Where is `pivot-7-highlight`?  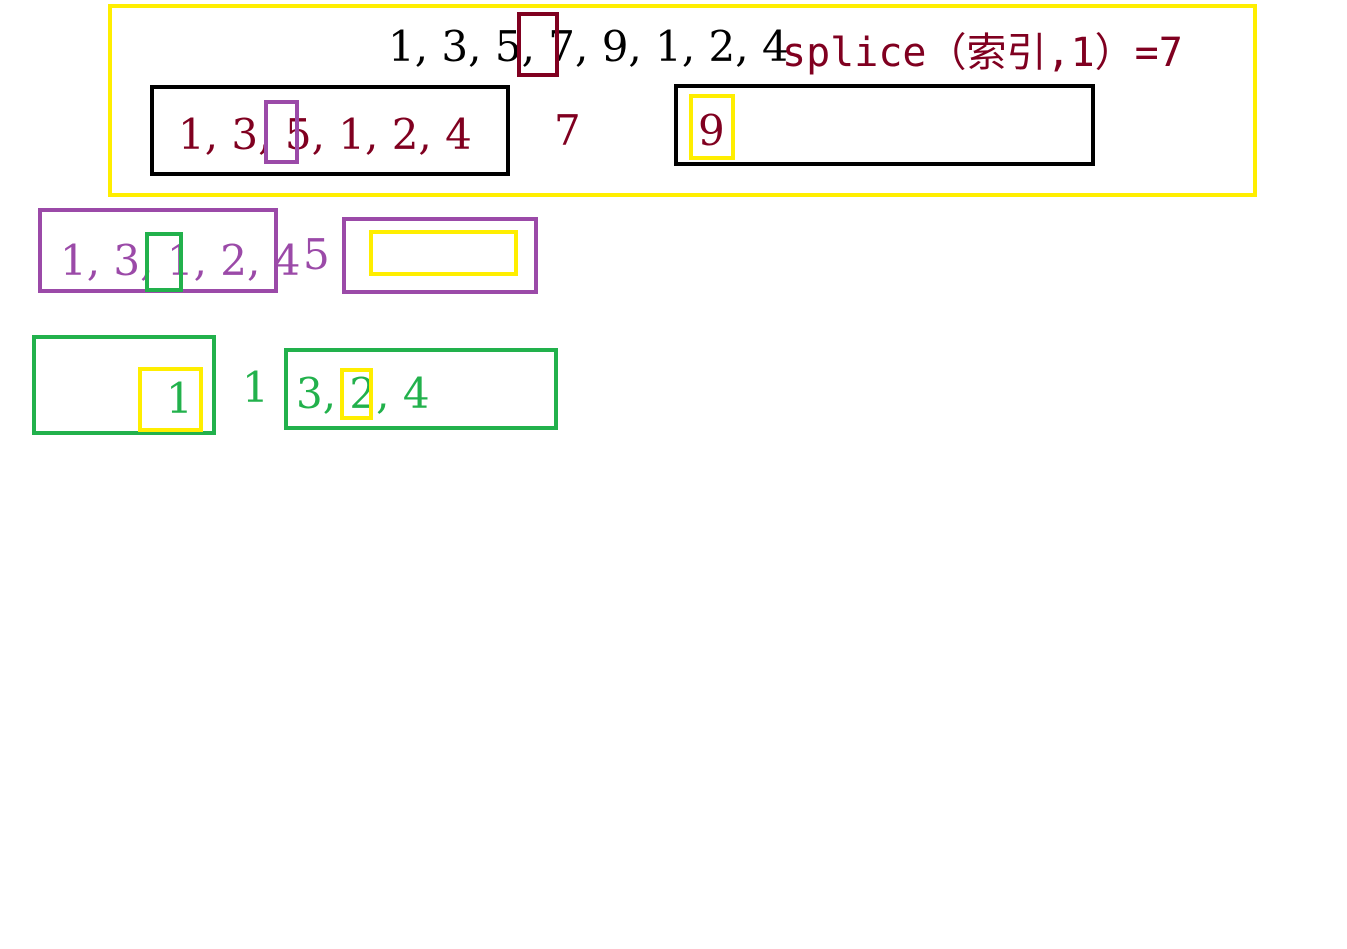
pivot-7-highlight is located at coordinates (538, 44).